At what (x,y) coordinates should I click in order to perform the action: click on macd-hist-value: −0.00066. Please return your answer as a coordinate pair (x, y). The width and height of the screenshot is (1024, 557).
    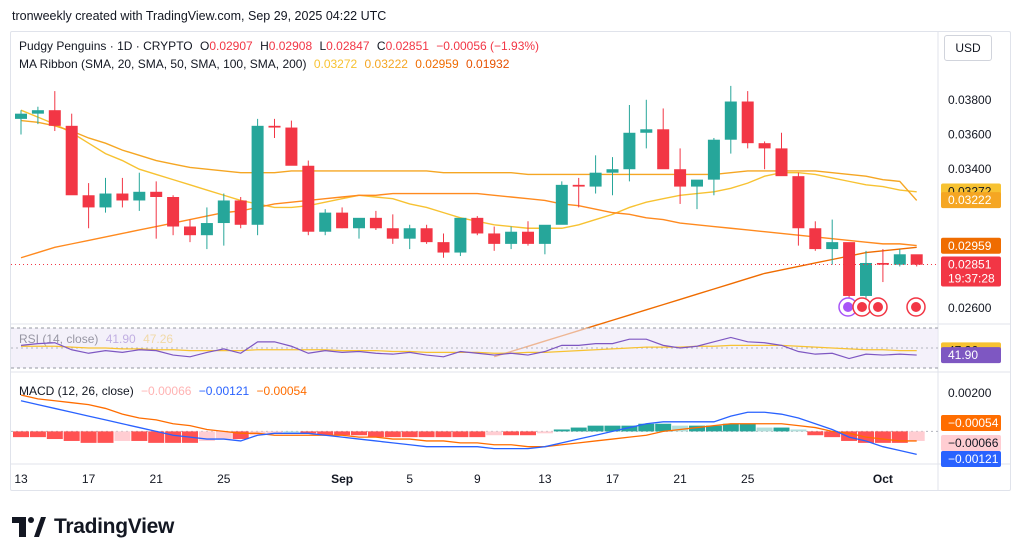
    Looking at the image, I should click on (166, 391).